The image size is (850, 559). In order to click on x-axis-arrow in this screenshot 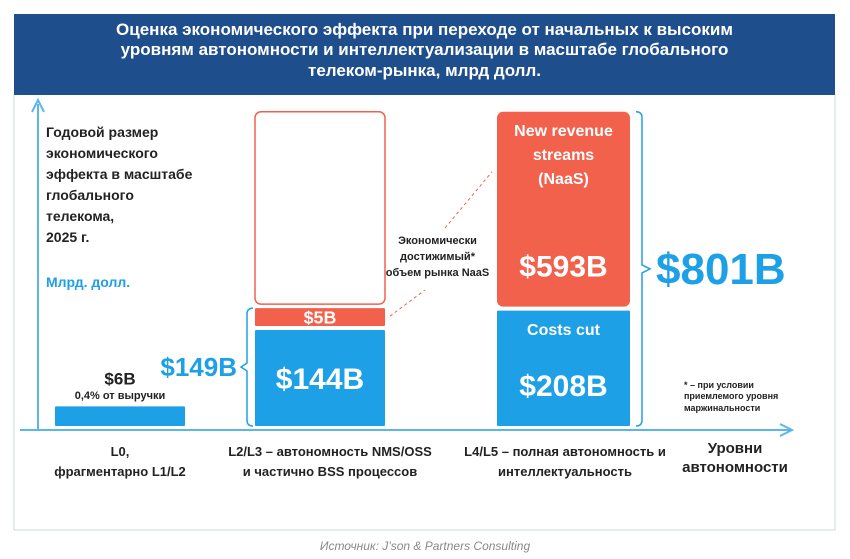, I will do `click(787, 430)`.